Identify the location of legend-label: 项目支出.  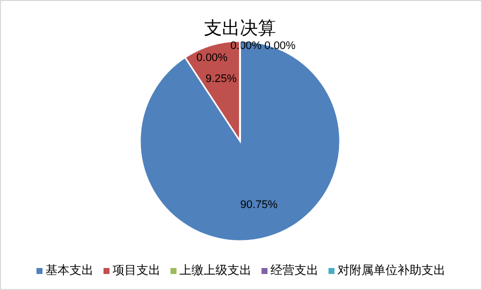
(136, 270).